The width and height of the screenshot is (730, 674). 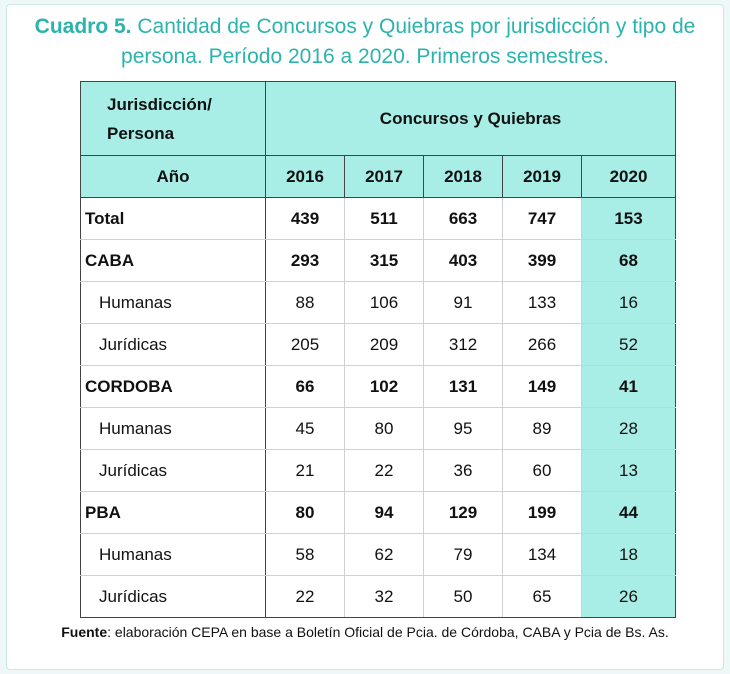 I want to click on table-cell: 50, so click(x=463, y=596).